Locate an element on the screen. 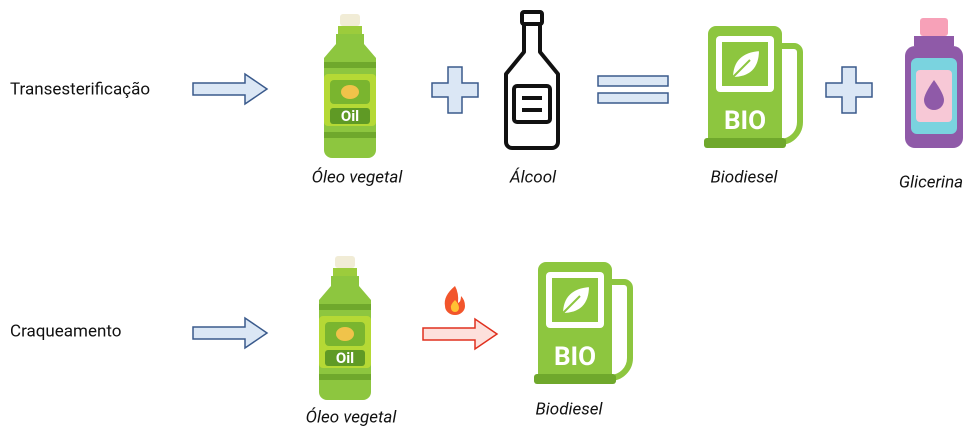 This screenshot has width=970, height=429. equals is located at coordinates (633, 89).